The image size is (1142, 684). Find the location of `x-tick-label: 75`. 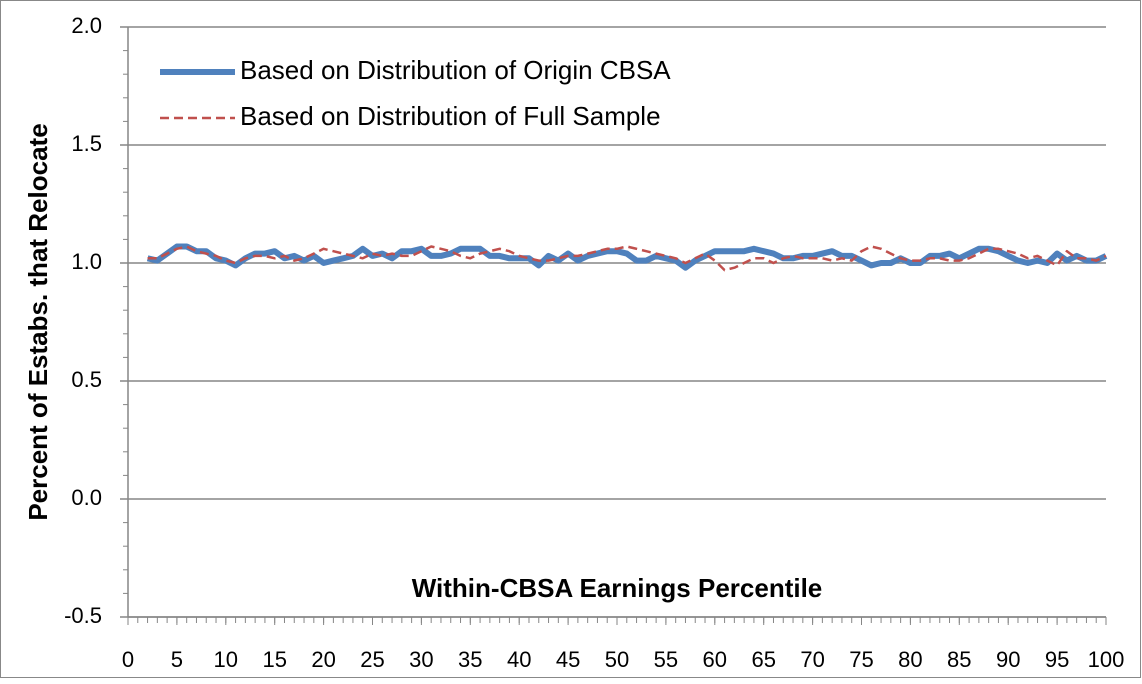

x-tick-label: 75 is located at coordinates (861, 659).